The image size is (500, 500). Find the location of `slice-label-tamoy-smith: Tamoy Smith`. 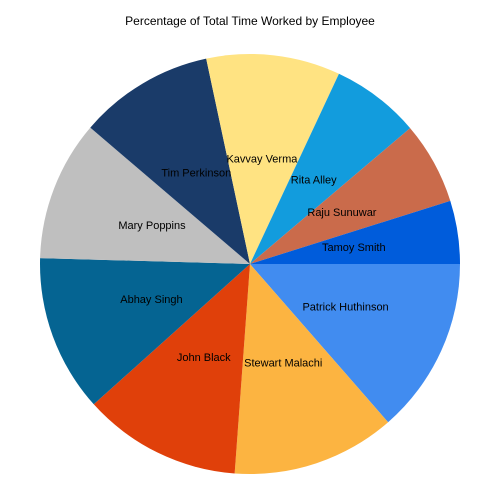

slice-label-tamoy-smith: Tamoy Smith is located at coordinates (354, 248).